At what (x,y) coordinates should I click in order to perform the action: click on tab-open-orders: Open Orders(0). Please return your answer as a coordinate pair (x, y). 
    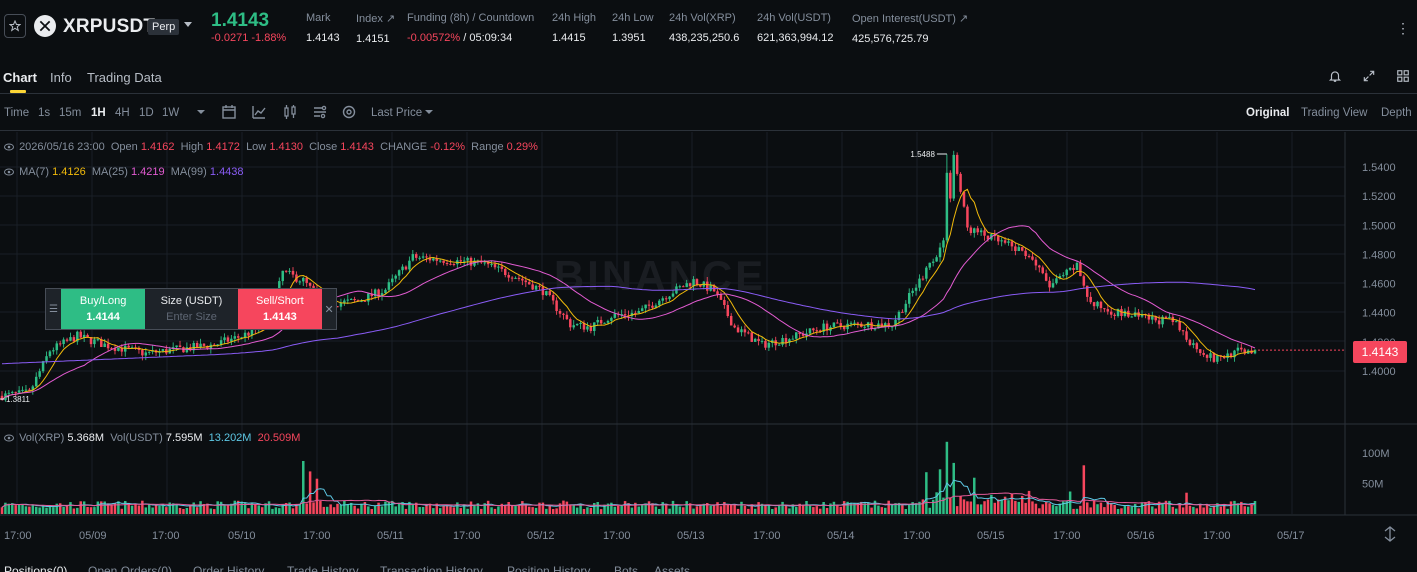
    Looking at the image, I should click on (130, 568).